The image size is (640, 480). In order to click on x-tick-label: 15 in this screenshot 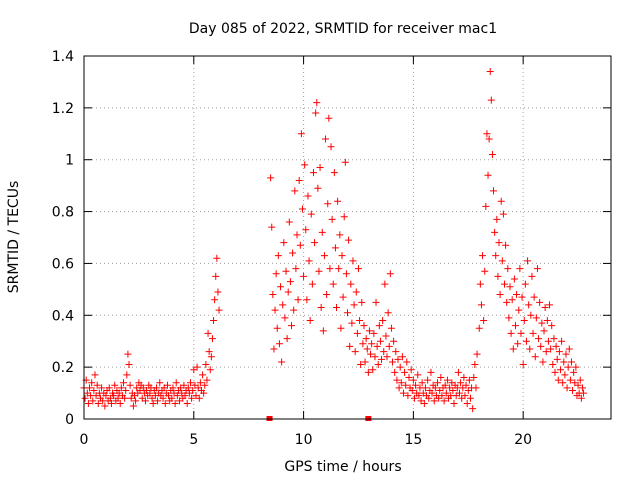, I will do `click(413, 440)`.